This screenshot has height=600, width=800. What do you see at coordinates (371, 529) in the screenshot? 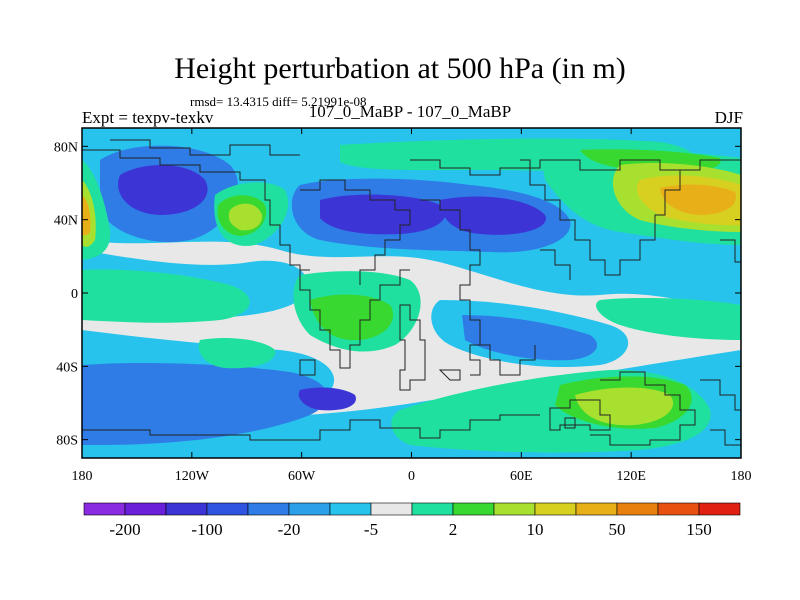
I see `colorbar-label: -5` at bounding box center [371, 529].